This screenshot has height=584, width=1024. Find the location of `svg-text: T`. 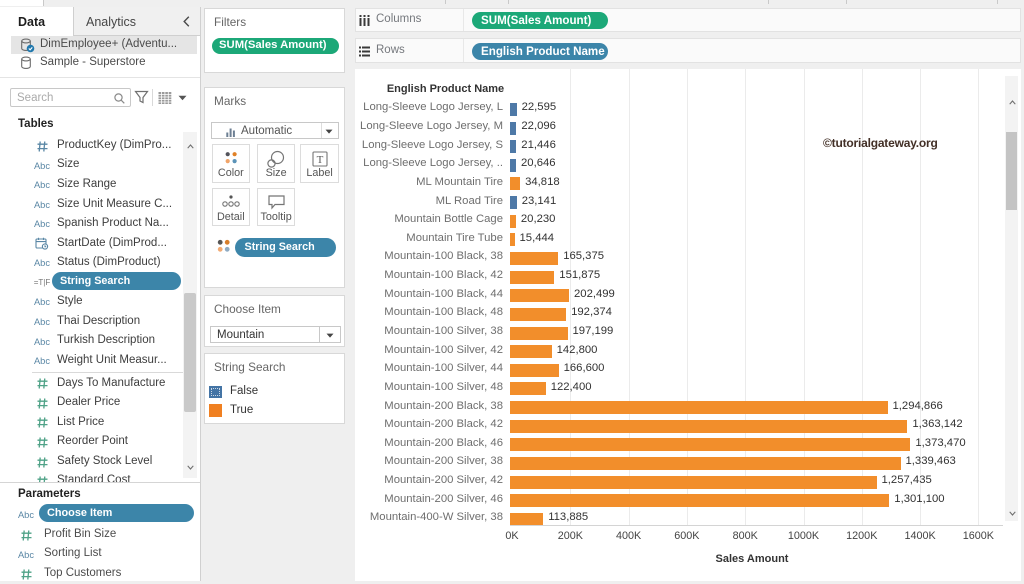

svg-text: T is located at coordinates (319, 160).